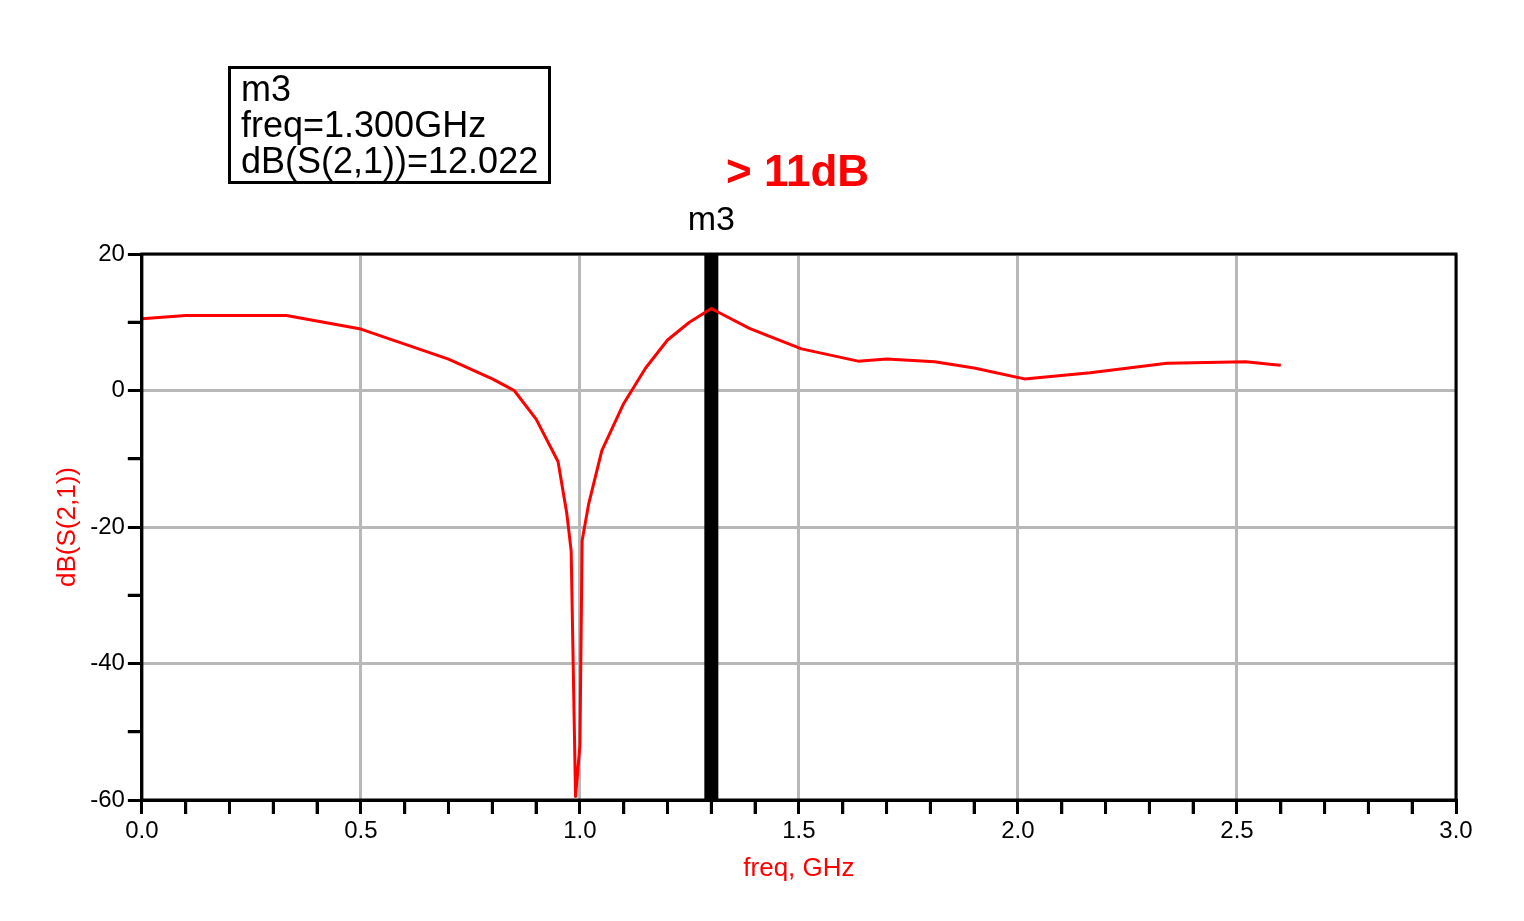  I want to click on x-tick-label: 1.5, so click(799, 830).